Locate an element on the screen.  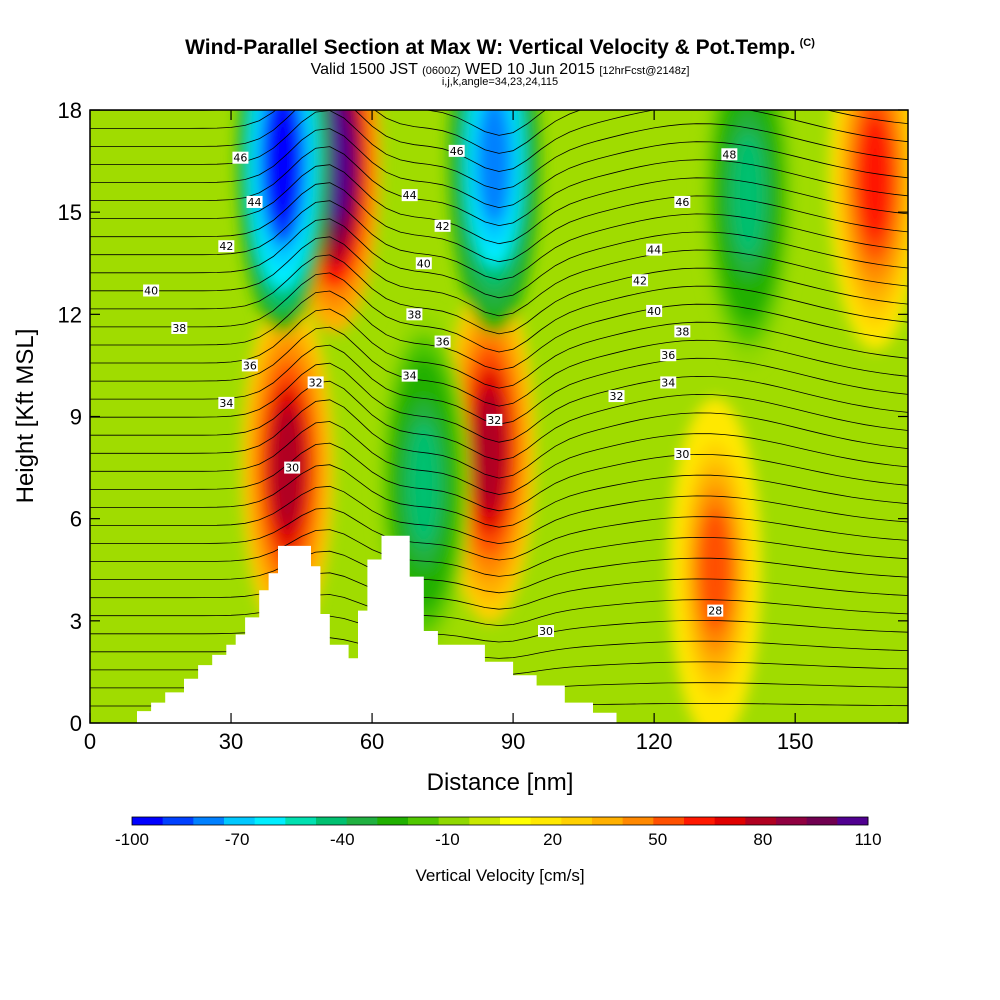
x-tick-label-0: 0 is located at coordinates (90, 741).